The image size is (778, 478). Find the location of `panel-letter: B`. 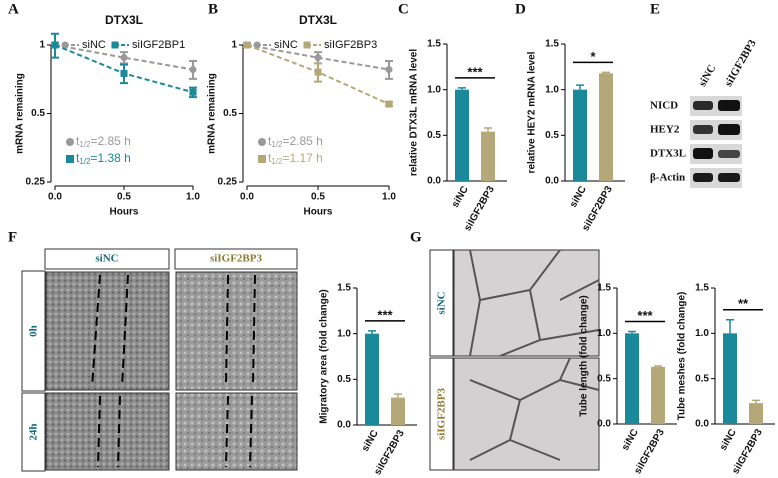

panel-letter: B is located at coordinates (213, 9).